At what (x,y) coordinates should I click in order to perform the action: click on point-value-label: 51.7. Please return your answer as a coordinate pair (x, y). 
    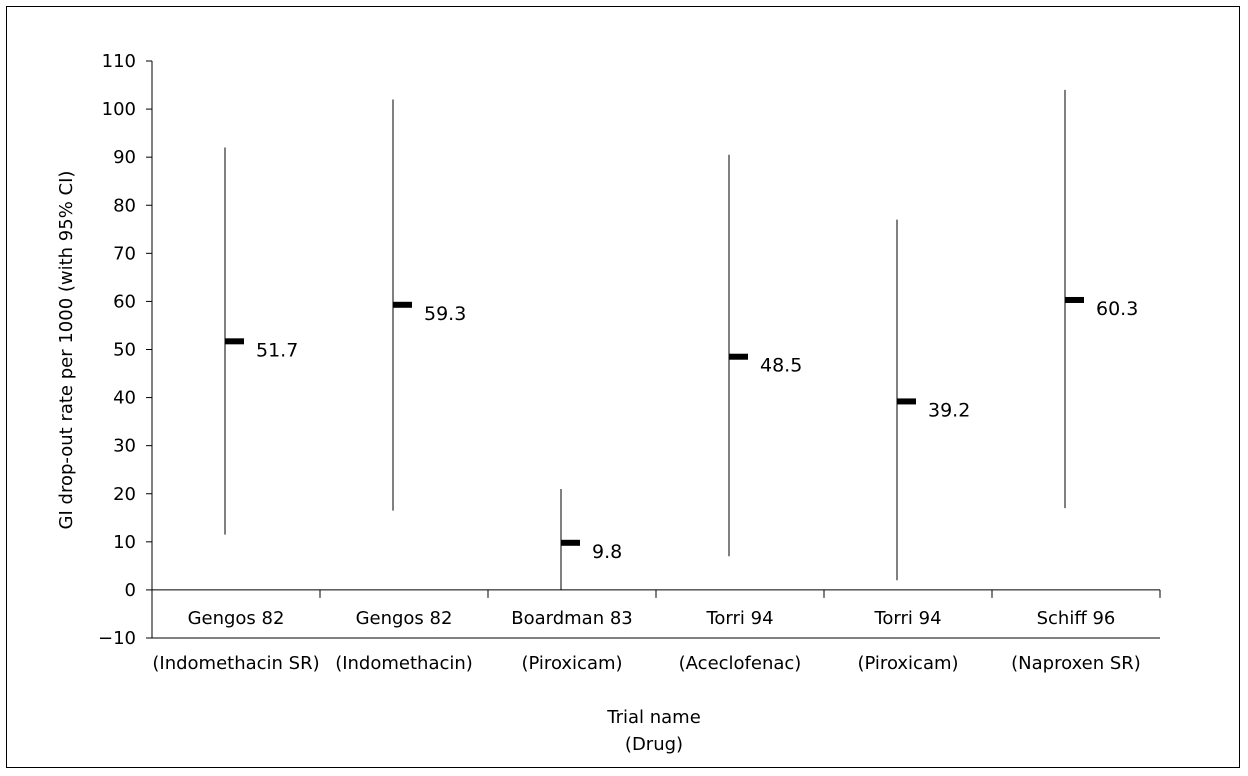
    Looking at the image, I should click on (277, 350).